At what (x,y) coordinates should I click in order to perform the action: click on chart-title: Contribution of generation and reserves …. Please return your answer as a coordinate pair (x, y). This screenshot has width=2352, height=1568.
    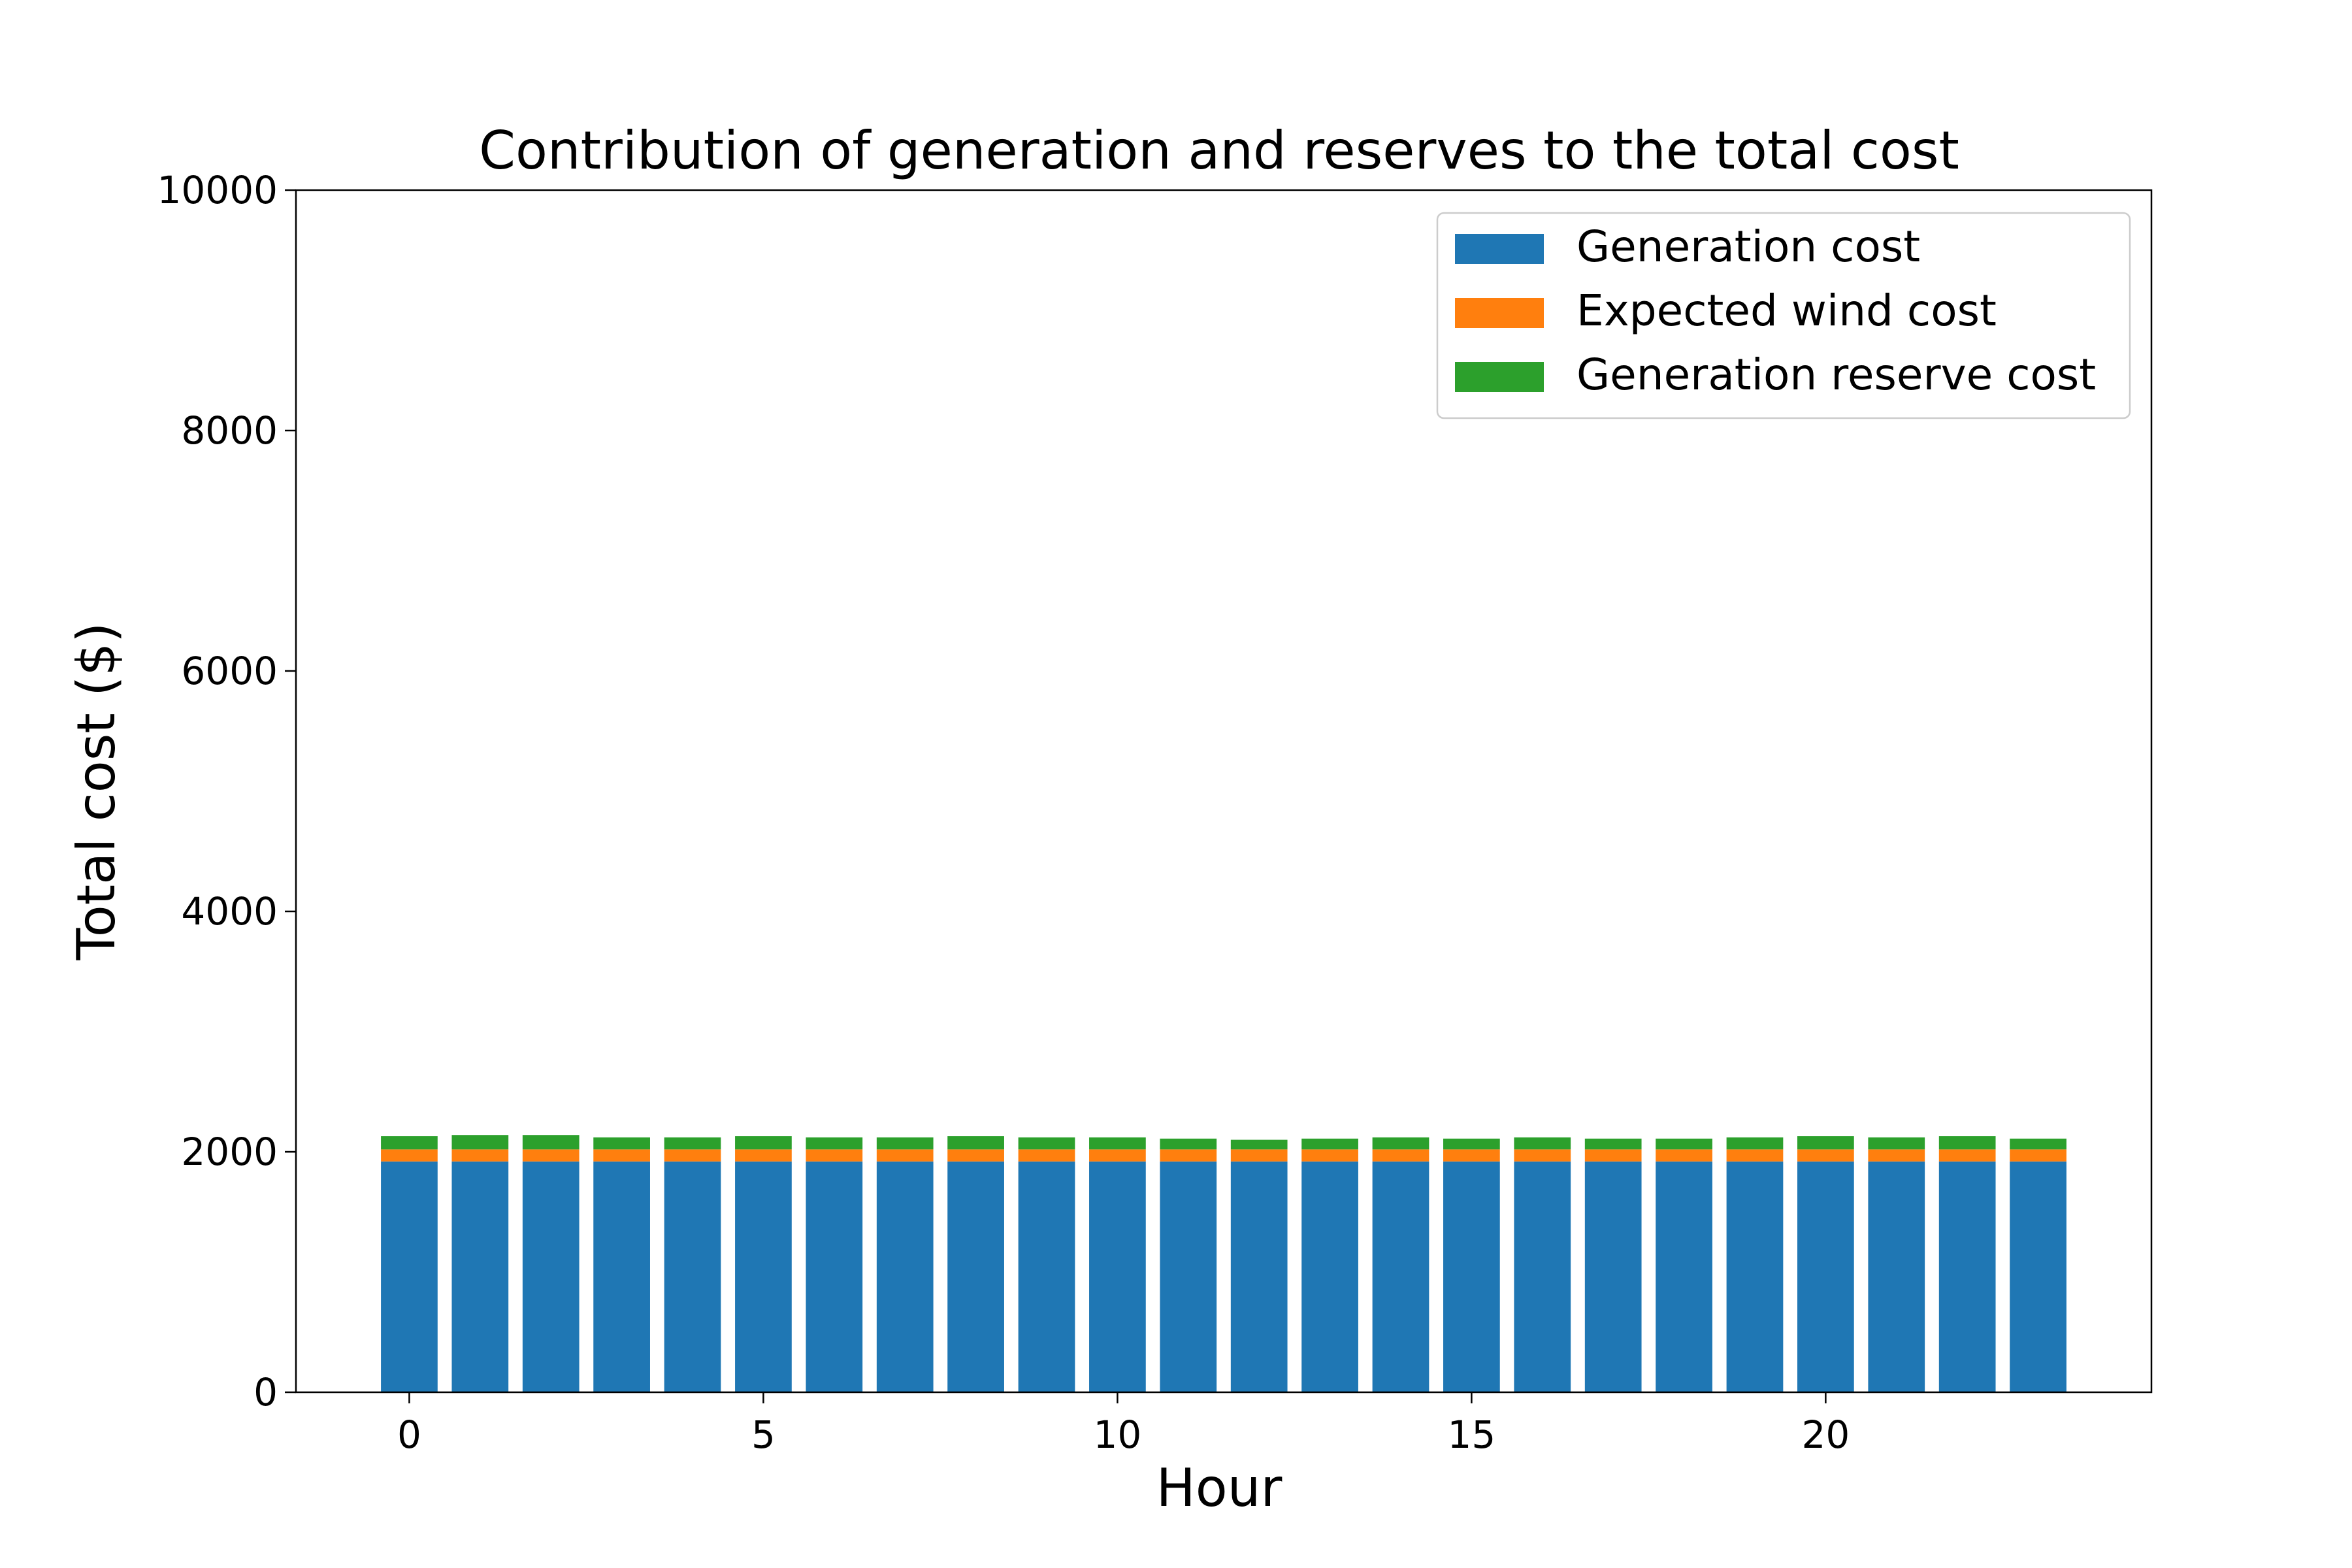
    Looking at the image, I should click on (1219, 150).